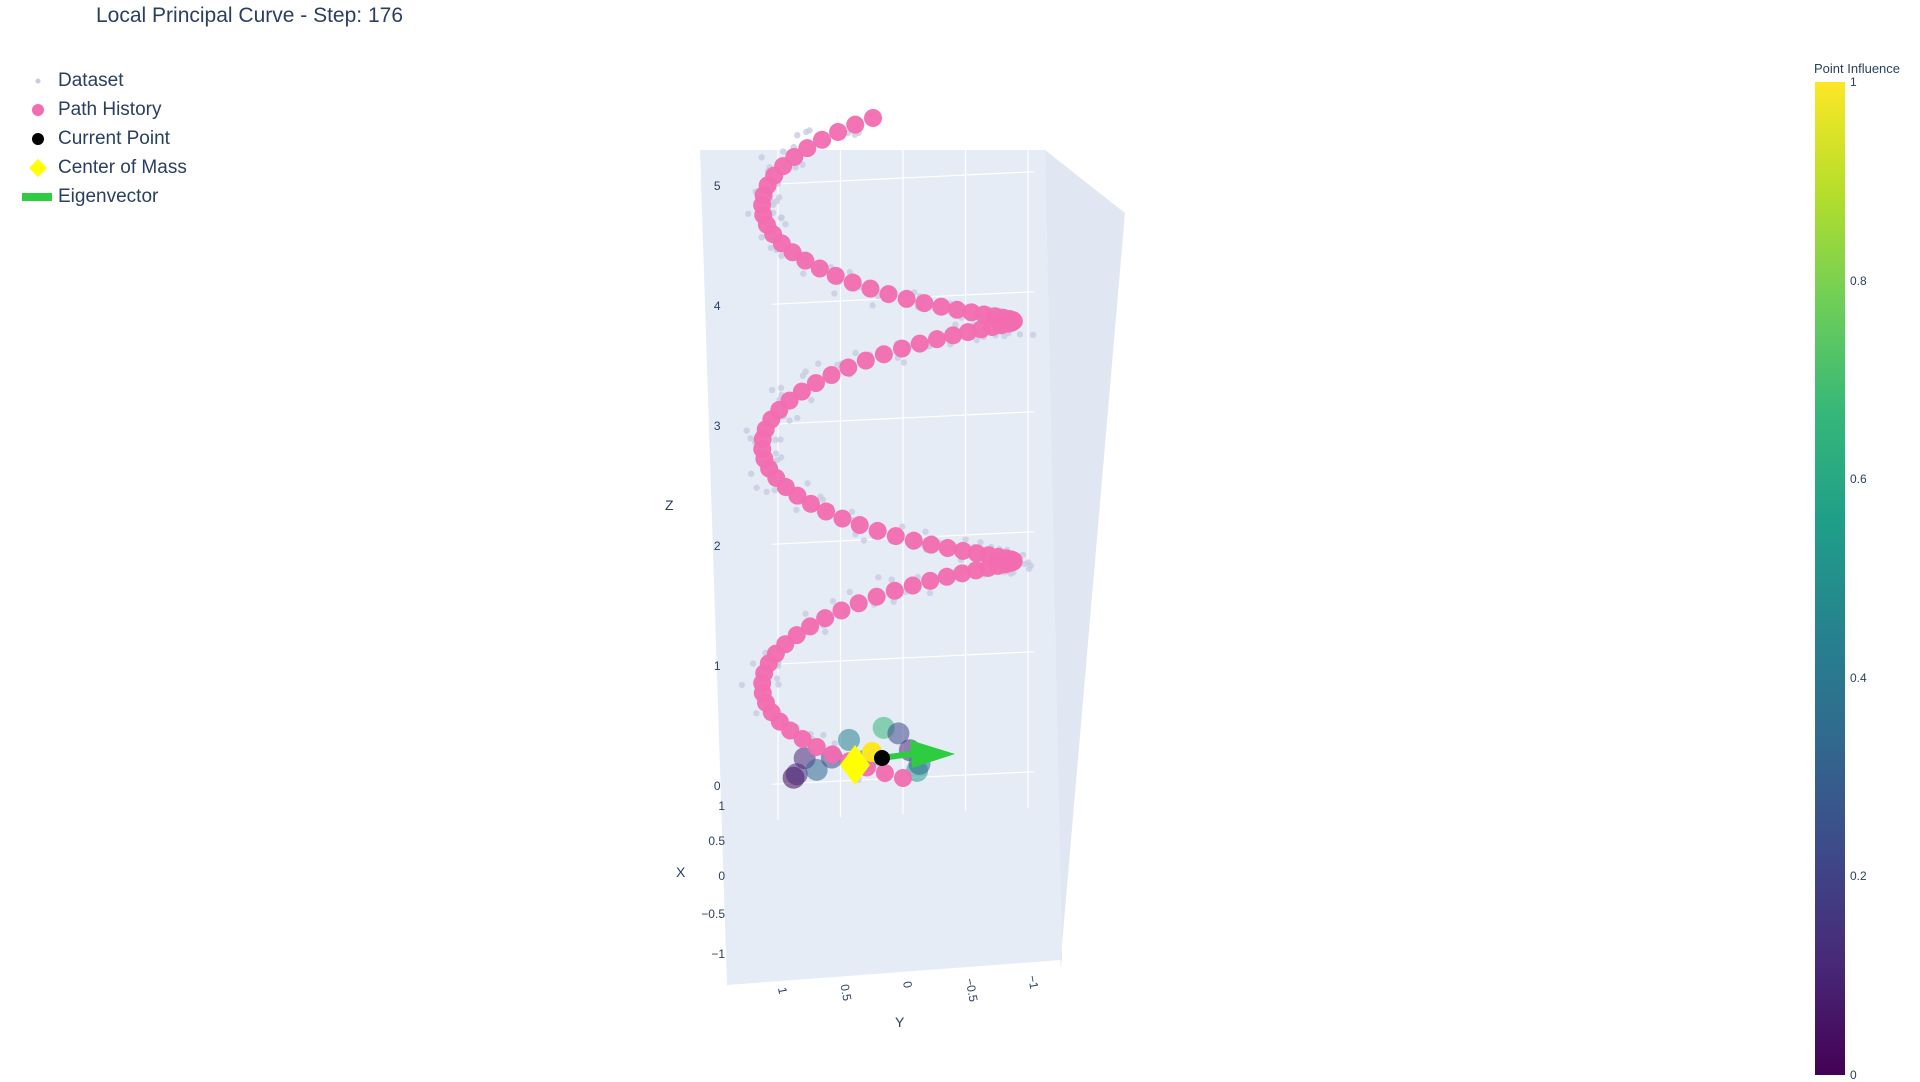 The width and height of the screenshot is (1920, 1082). Describe the element at coordinates (721, 876) in the screenshot. I see `x-tick-label: 0` at that location.